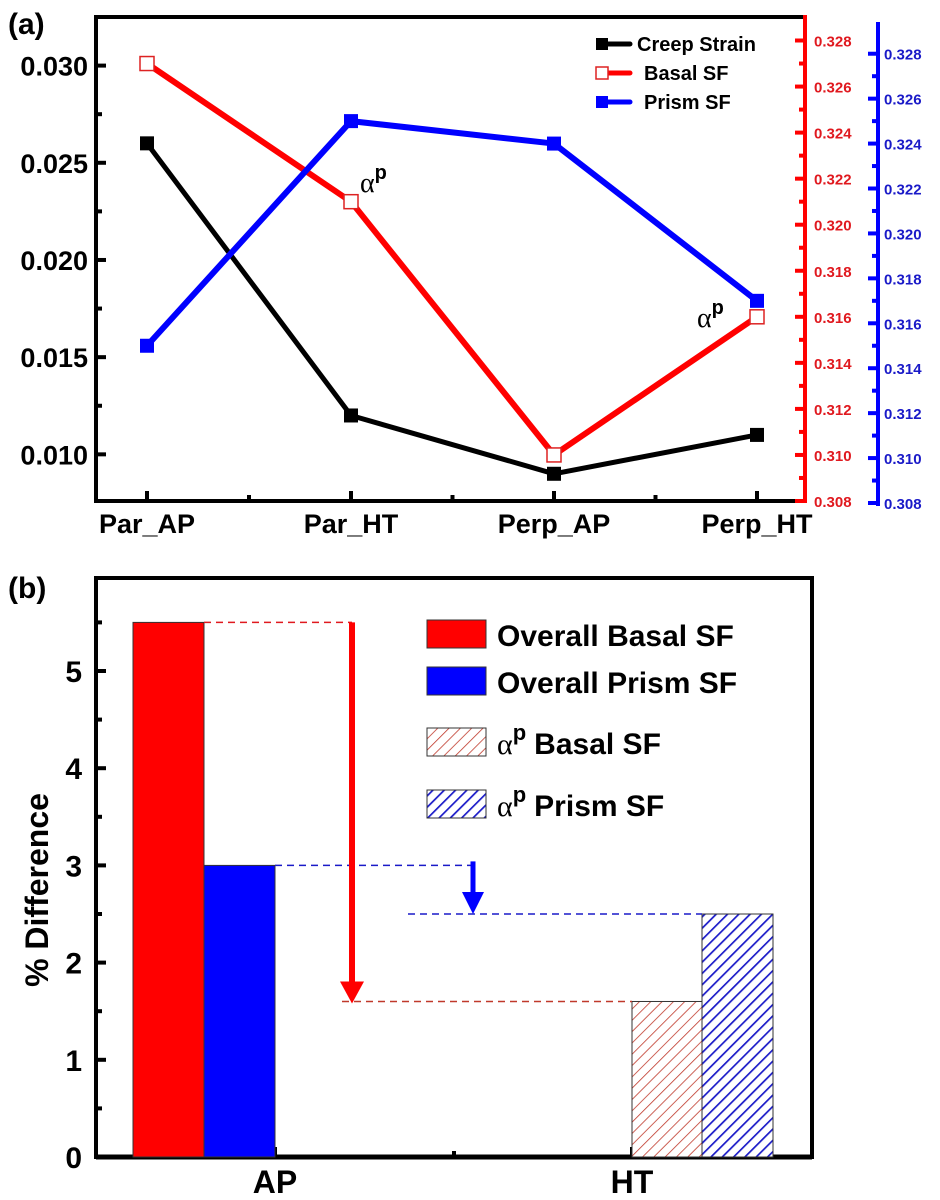 The width and height of the screenshot is (940, 1200). What do you see at coordinates (757, 524) in the screenshot?
I see `x-tick-label: Perp_HT` at bounding box center [757, 524].